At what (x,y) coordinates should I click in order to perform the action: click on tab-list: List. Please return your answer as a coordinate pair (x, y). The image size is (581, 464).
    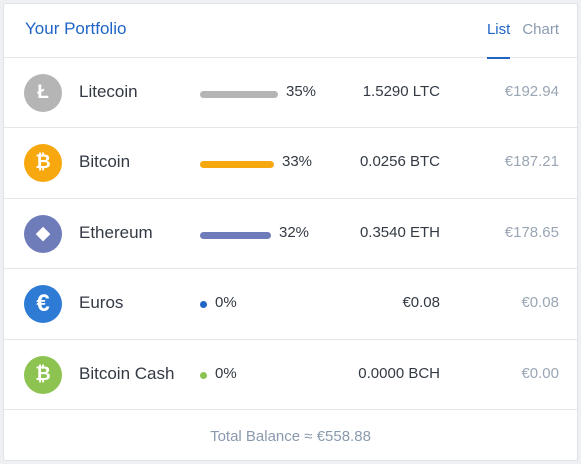
    Looking at the image, I should click on (498, 31).